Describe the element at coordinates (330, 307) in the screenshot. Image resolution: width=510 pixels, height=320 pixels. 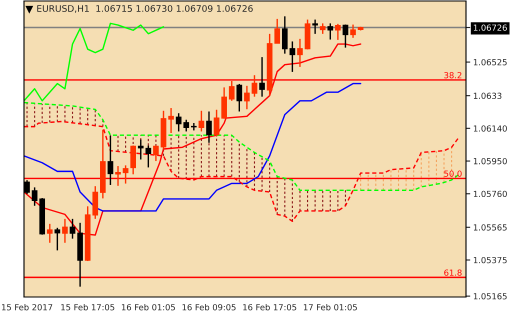
I see `x-tick-label: 17 Feb 01:05` at that location.